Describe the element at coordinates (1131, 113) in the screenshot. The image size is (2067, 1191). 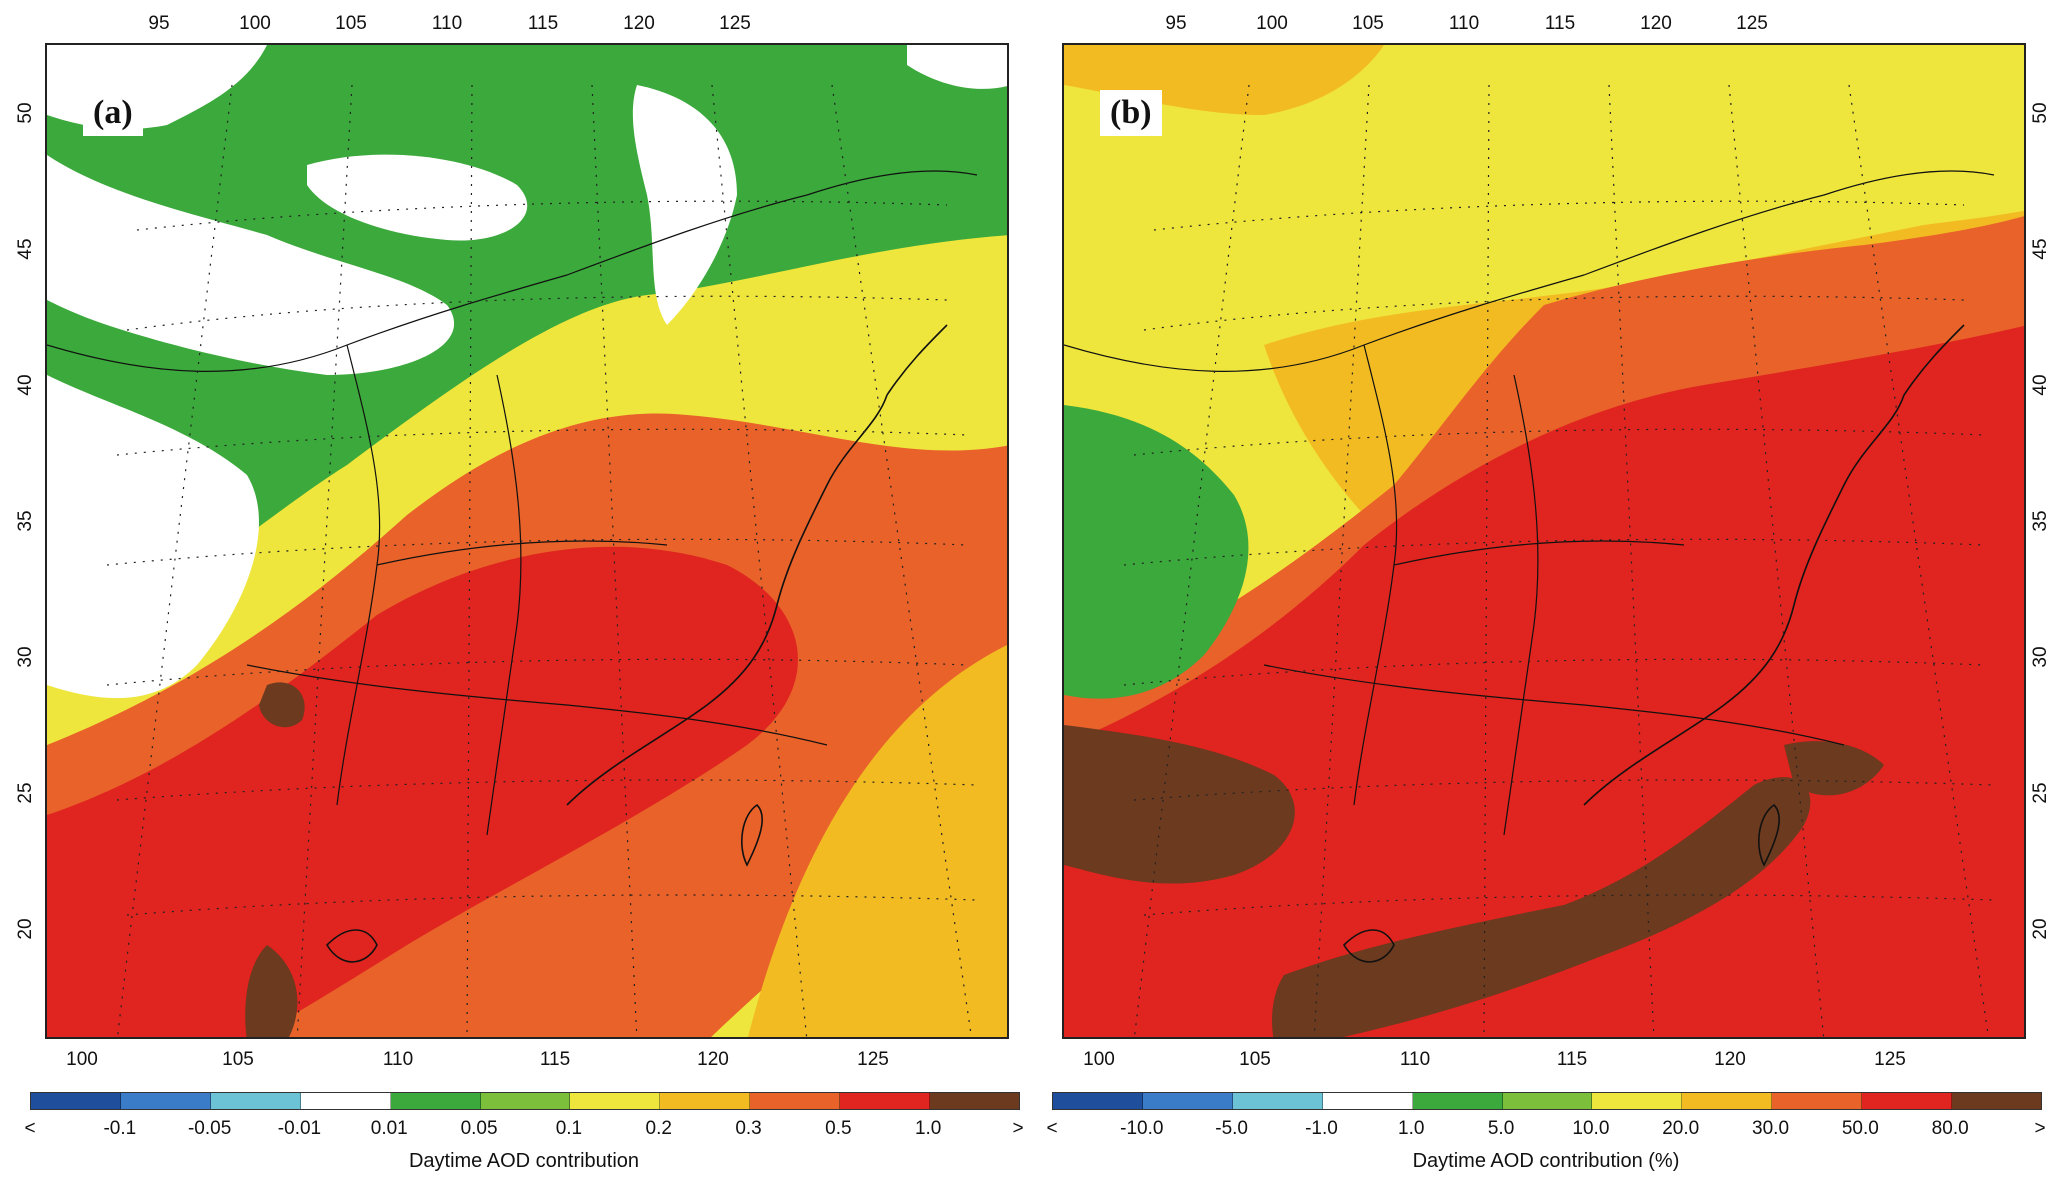
I see `panel-label-b: (b)` at that location.